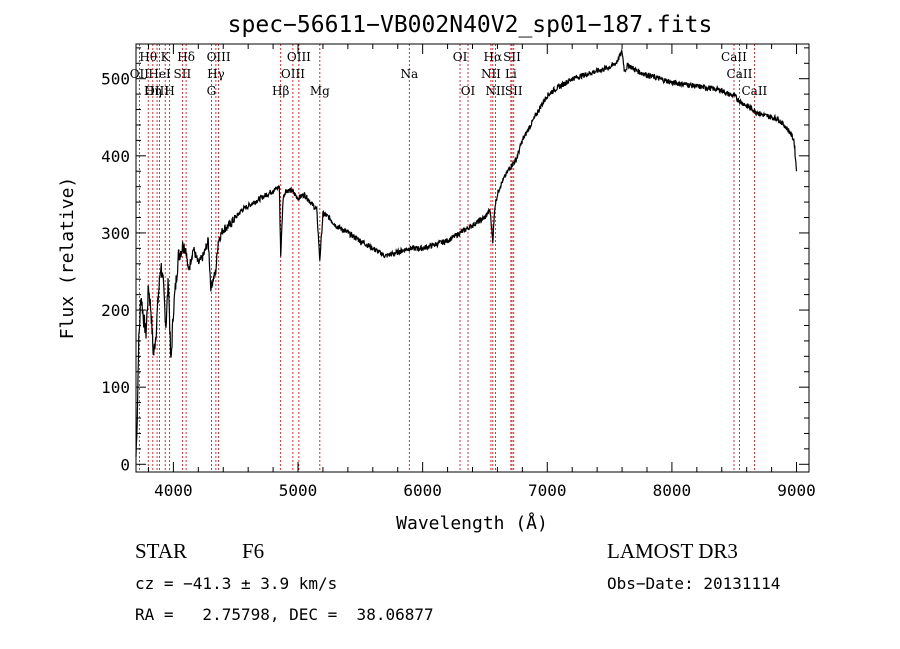 This screenshot has height=649, width=900. Describe the element at coordinates (547, 490) in the screenshot. I see `x-tick-label-7000: 7000` at that location.